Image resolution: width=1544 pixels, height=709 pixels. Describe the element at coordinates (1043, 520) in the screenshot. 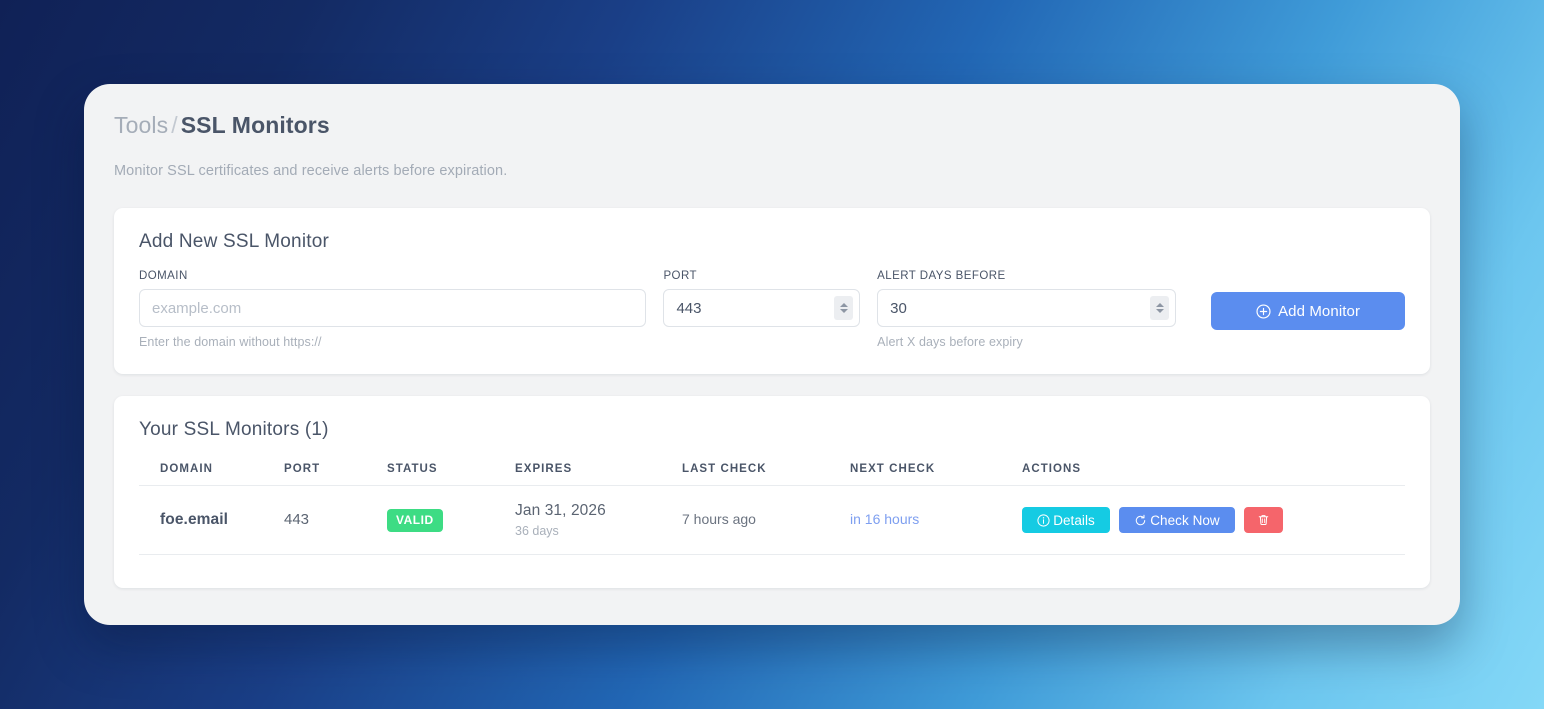

I see `info-circle-icon` at that location.